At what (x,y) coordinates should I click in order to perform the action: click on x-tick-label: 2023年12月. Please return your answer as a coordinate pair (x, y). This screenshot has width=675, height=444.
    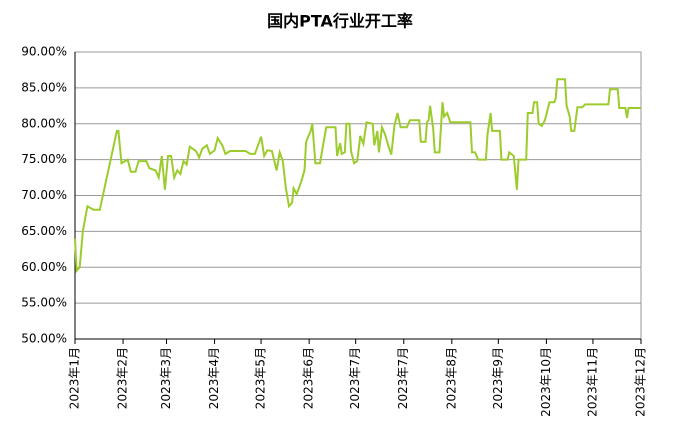
    Looking at the image, I should click on (641, 382).